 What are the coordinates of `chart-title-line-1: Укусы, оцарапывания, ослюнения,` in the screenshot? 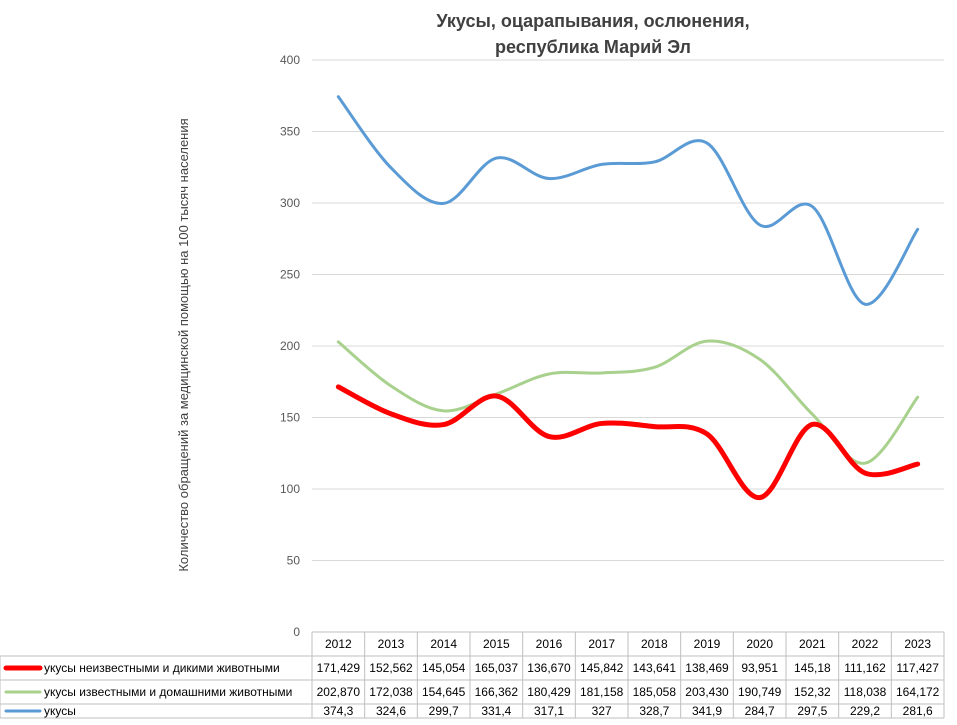 It's located at (592, 21).